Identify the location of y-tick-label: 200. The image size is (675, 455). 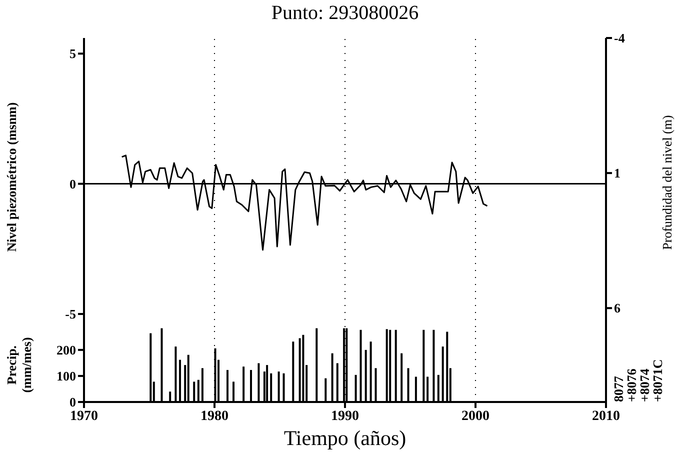
(66, 350).